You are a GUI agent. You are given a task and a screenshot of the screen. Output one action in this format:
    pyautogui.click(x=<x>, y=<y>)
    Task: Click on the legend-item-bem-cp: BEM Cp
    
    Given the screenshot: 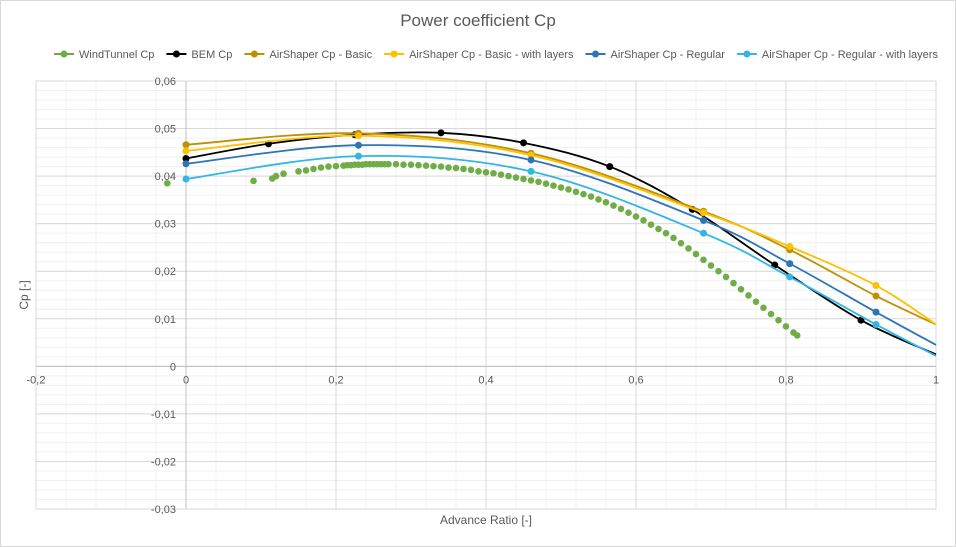 What is the action you would take?
    pyautogui.click(x=199, y=55)
    